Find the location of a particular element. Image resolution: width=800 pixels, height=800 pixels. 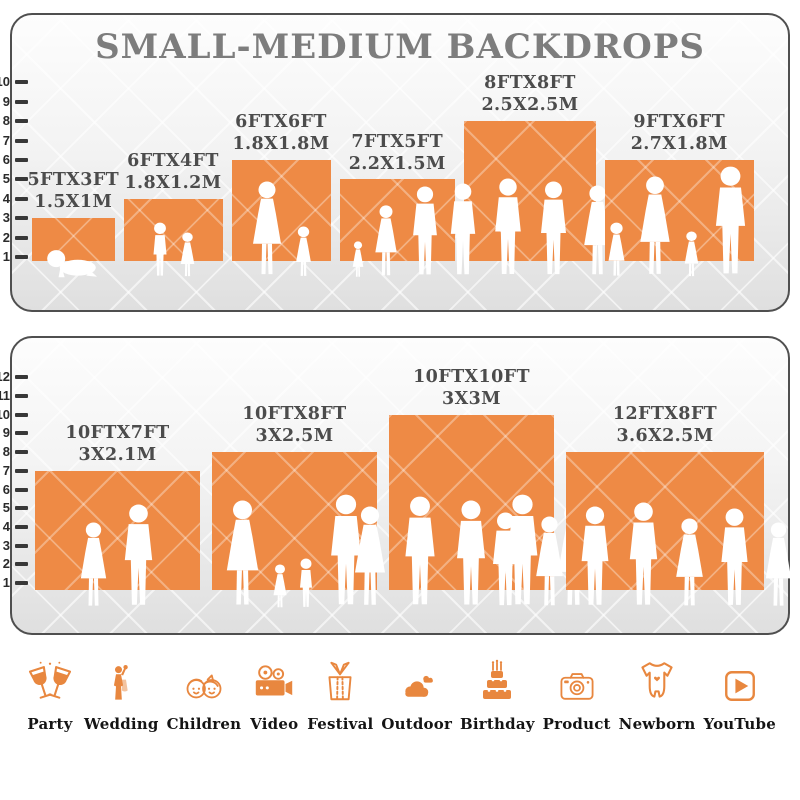

category-label-outdoor: Outdoor is located at coordinates (417, 724).